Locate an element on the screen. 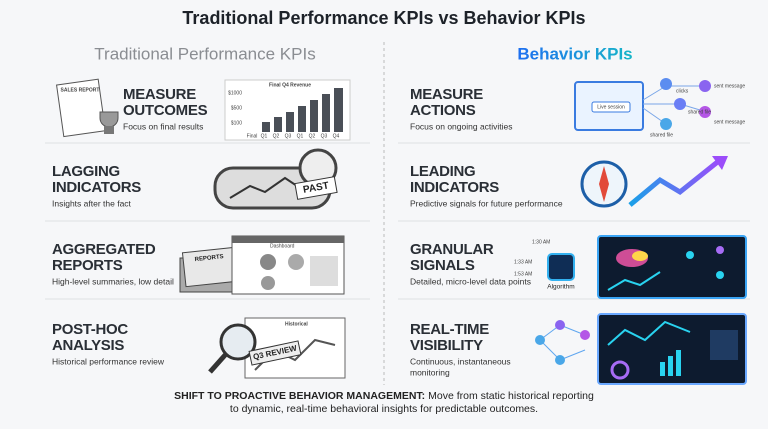 This screenshot has height=429, width=768. signals-algorithm-icon: 1:30 AM 1:33 AM 1:53 AM Algorithm is located at coordinates (630, 267).